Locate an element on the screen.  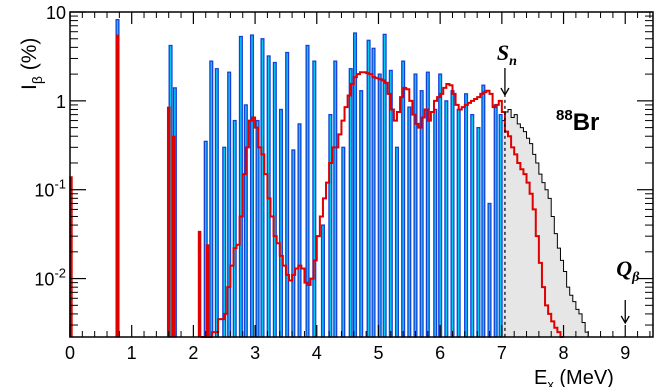
x-tick-label: 3 is located at coordinates (255, 353).